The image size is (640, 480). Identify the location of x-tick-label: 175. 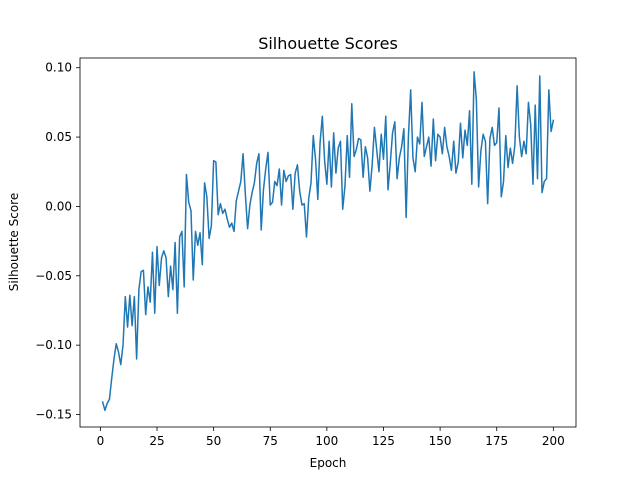
(496, 441).